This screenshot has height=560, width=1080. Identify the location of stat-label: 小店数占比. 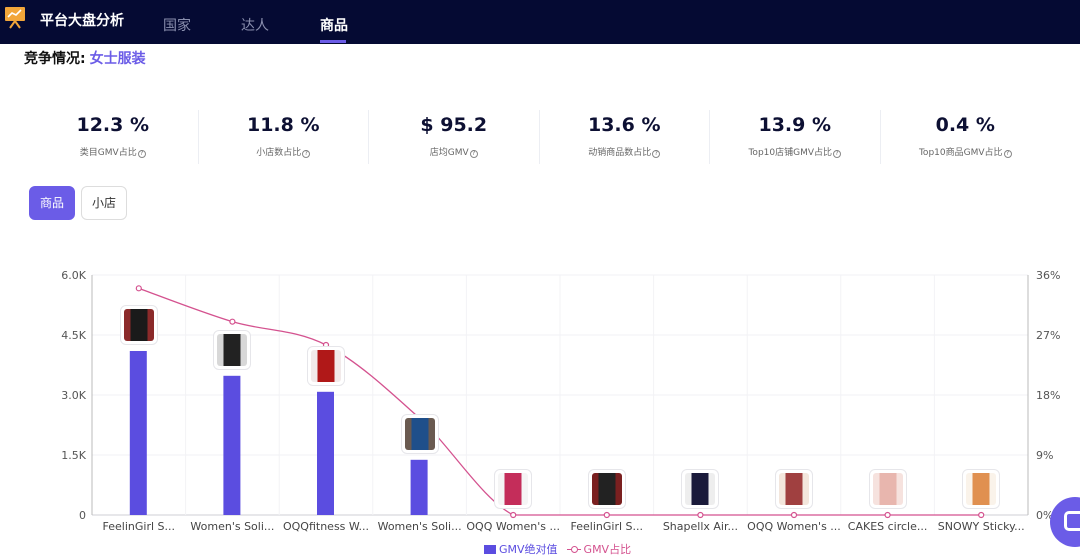
(279, 153).